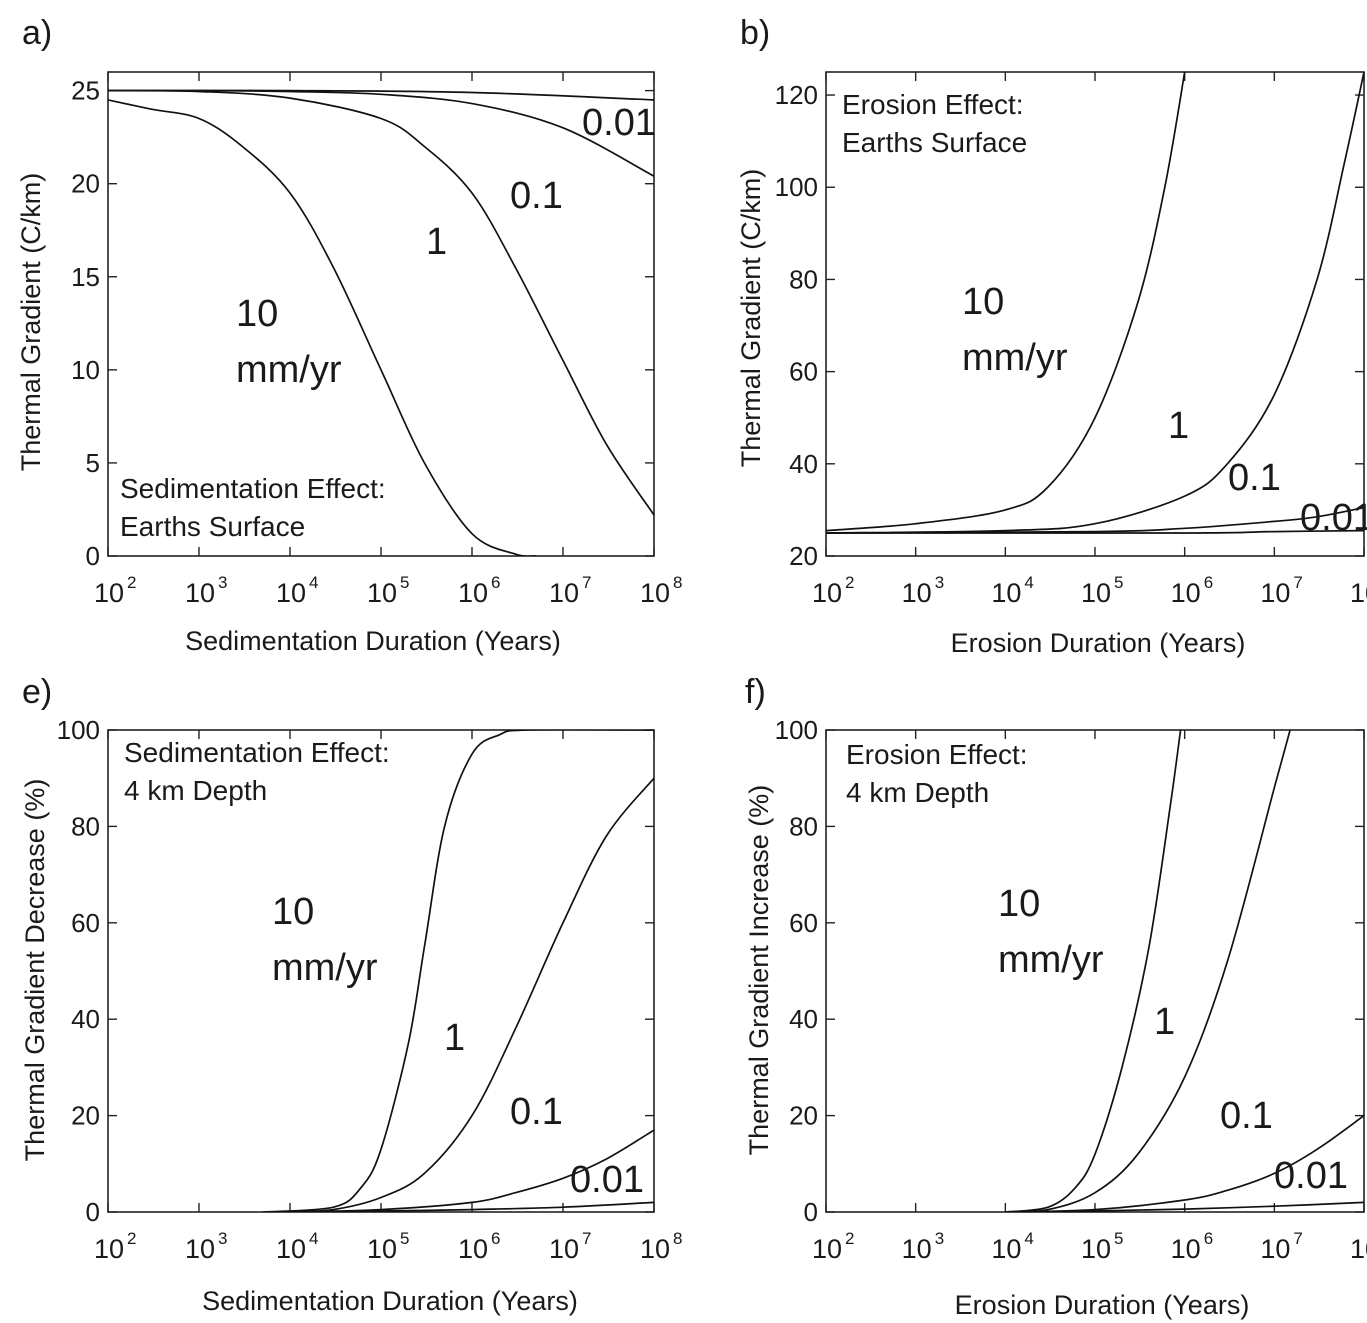  What do you see at coordinates (93, 463) in the screenshot?
I see `y-tick-label: 5` at bounding box center [93, 463].